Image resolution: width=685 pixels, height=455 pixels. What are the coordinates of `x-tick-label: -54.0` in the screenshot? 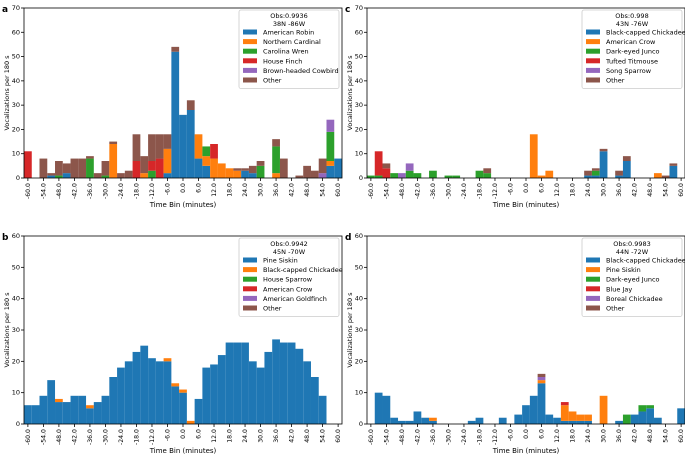 It's located at (386, 437).